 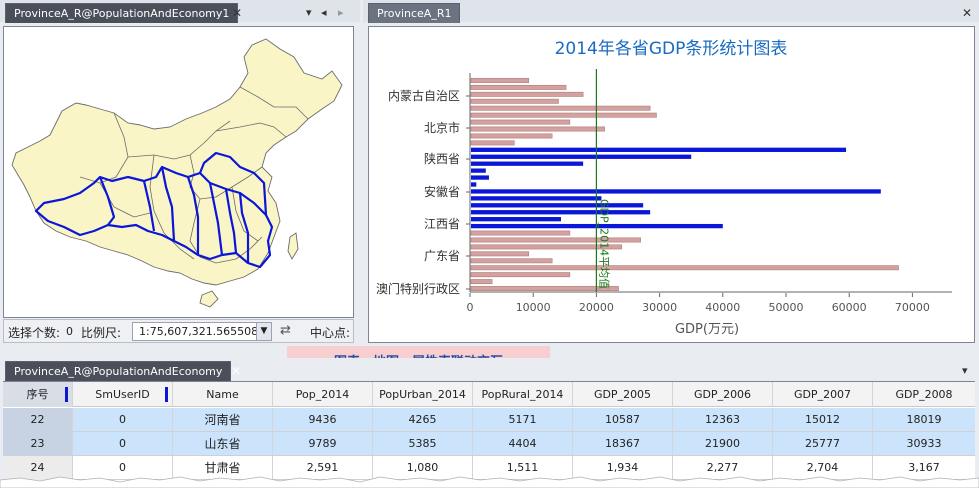 What do you see at coordinates (118, 371) in the screenshot?
I see `tab-attribute-table: ProvinceA_R@PopulationAndEconomy` at bounding box center [118, 371].